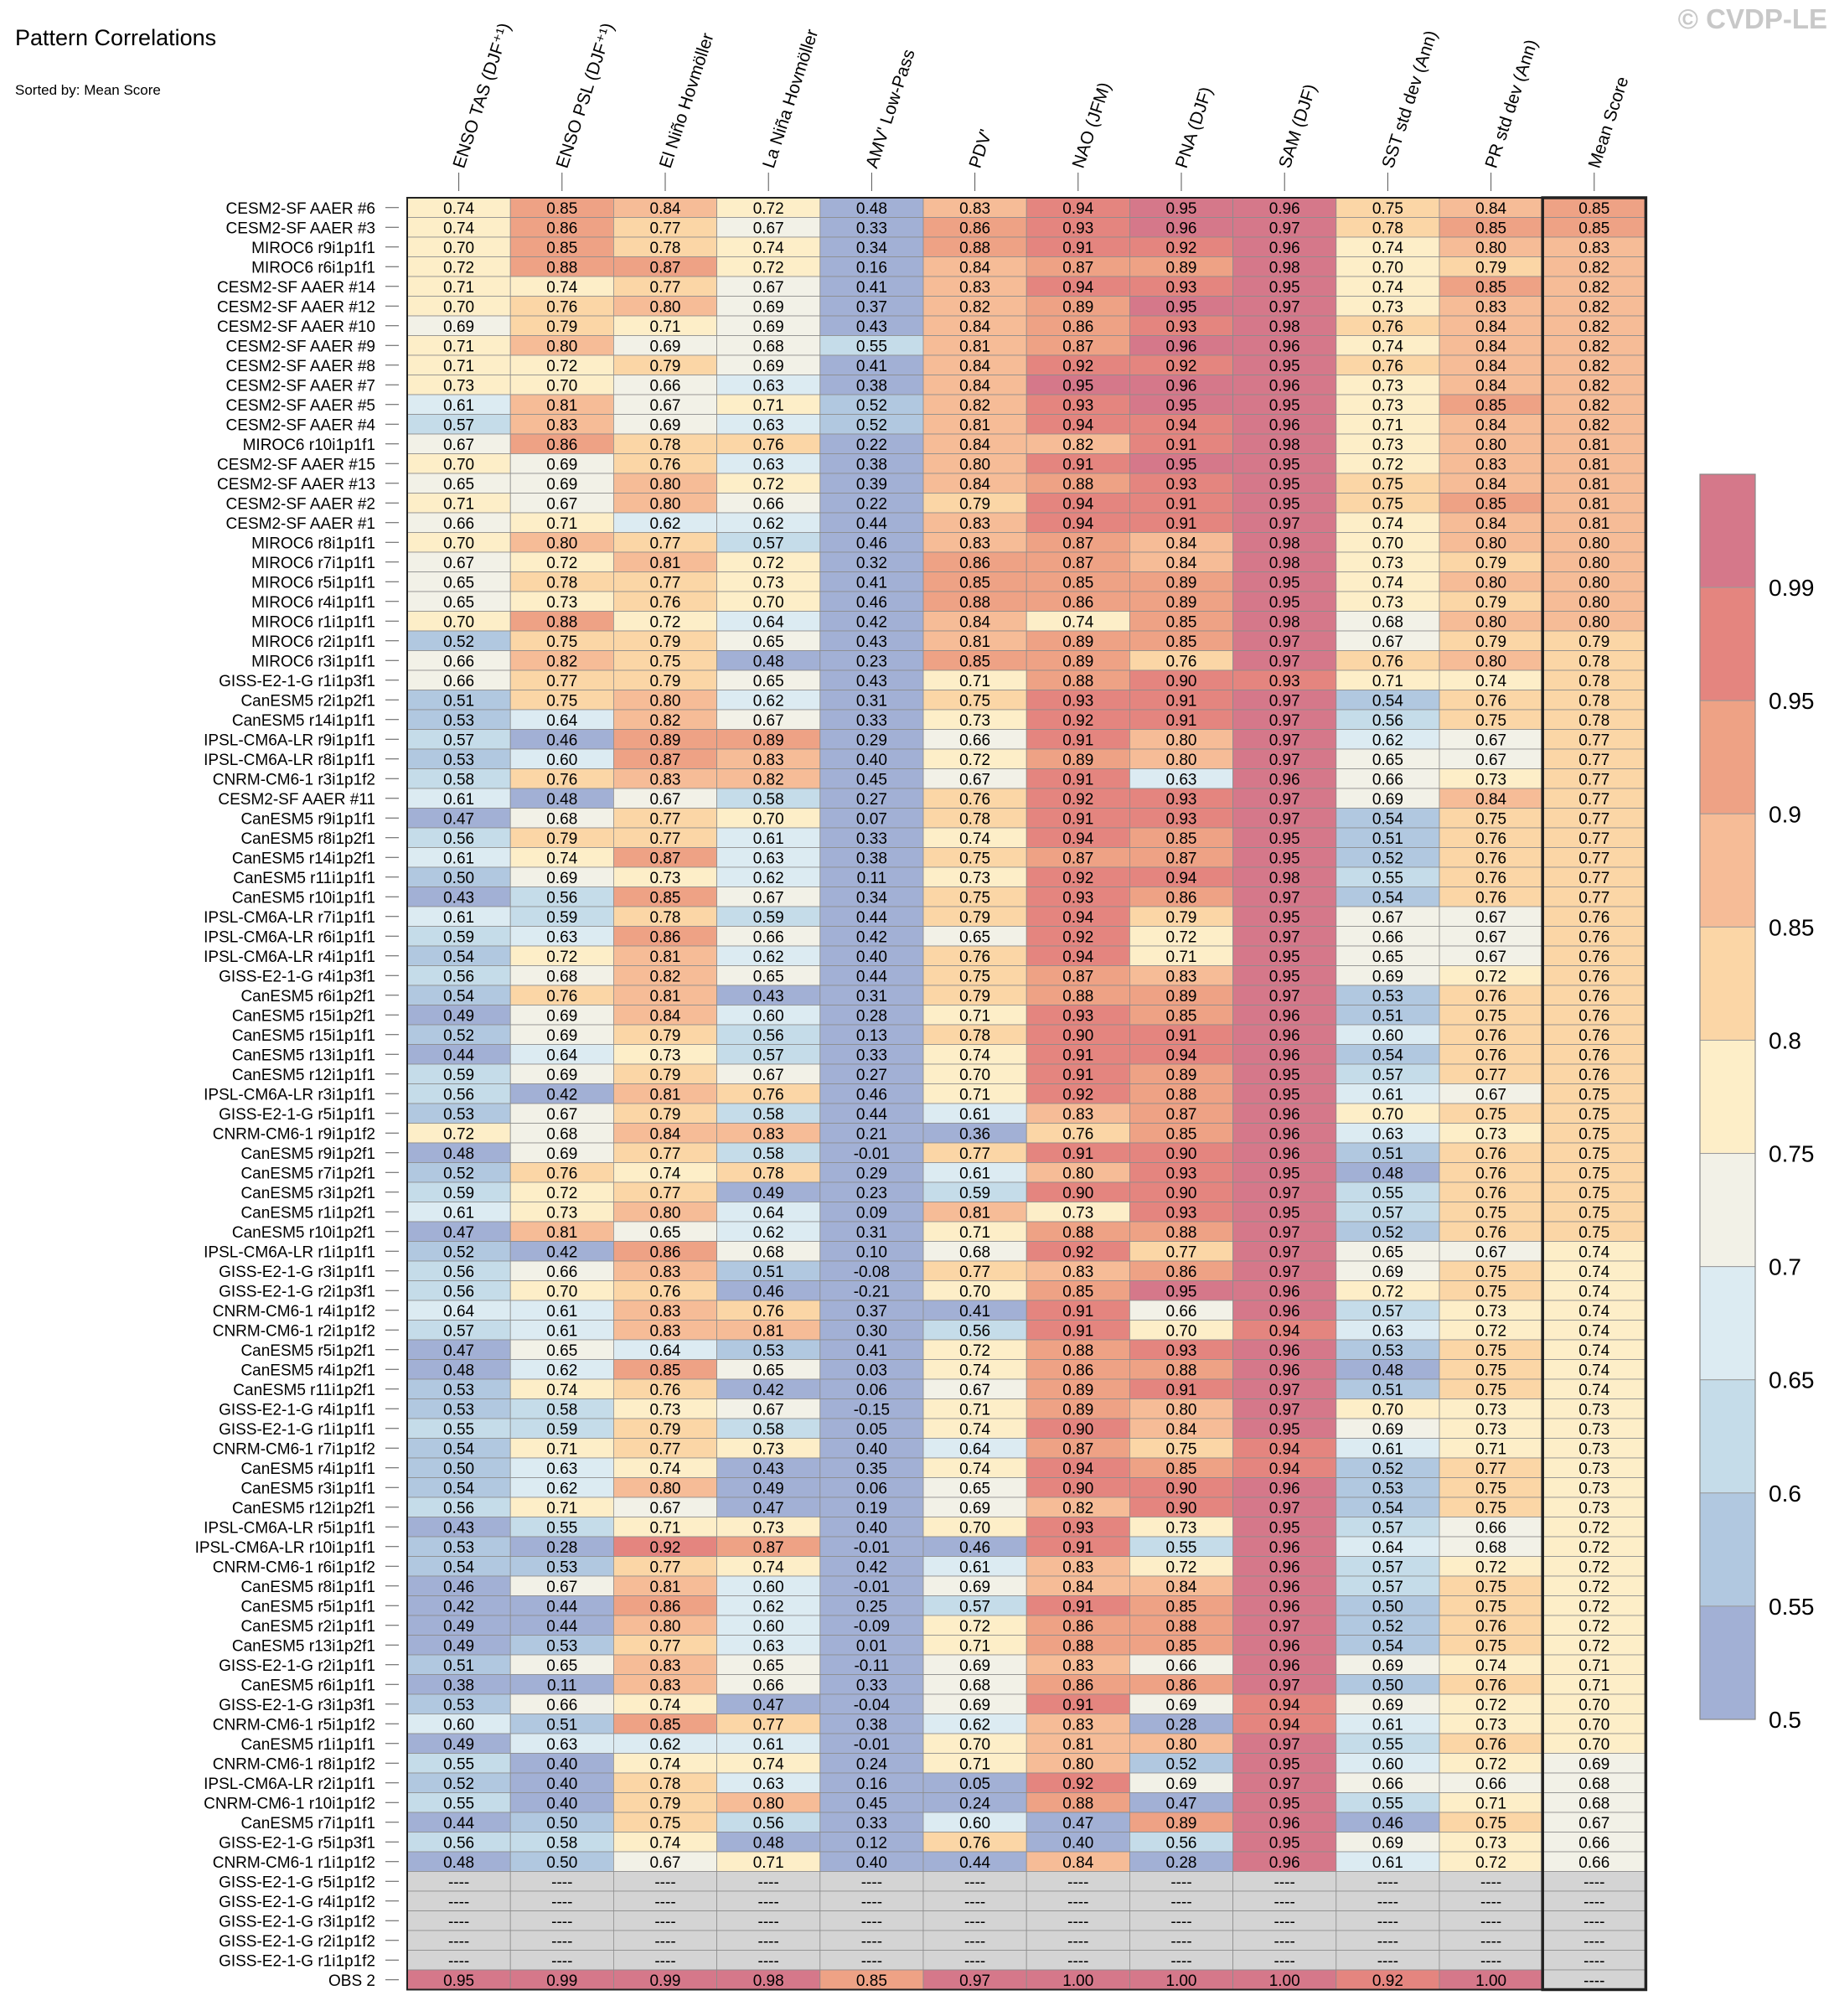 The image size is (1834, 2016). What do you see at coordinates (665, 1291) in the screenshot?
I see `cell-value: 0.76` at bounding box center [665, 1291].